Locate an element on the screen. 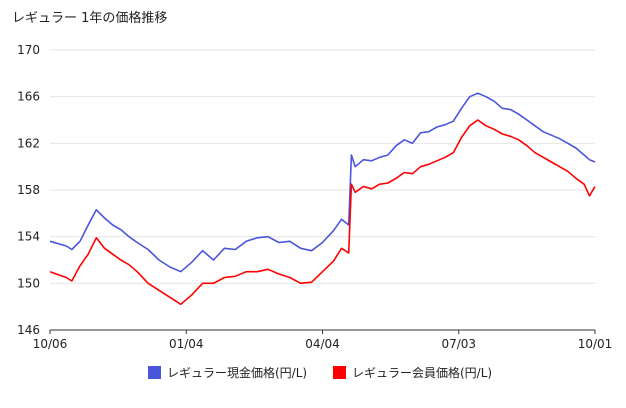 The image size is (626, 408). x-tick-label: 10/06 is located at coordinates (50, 344).